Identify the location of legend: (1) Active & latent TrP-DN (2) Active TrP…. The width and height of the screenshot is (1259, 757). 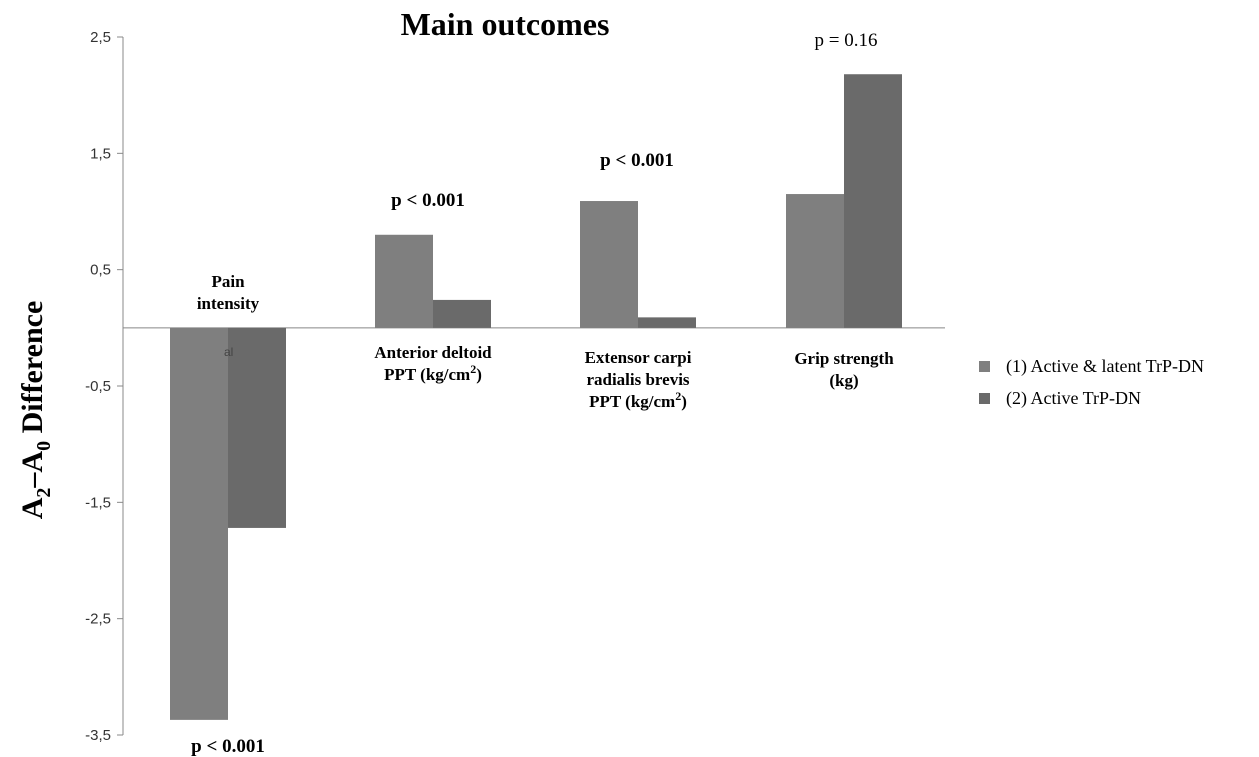
(1091, 382).